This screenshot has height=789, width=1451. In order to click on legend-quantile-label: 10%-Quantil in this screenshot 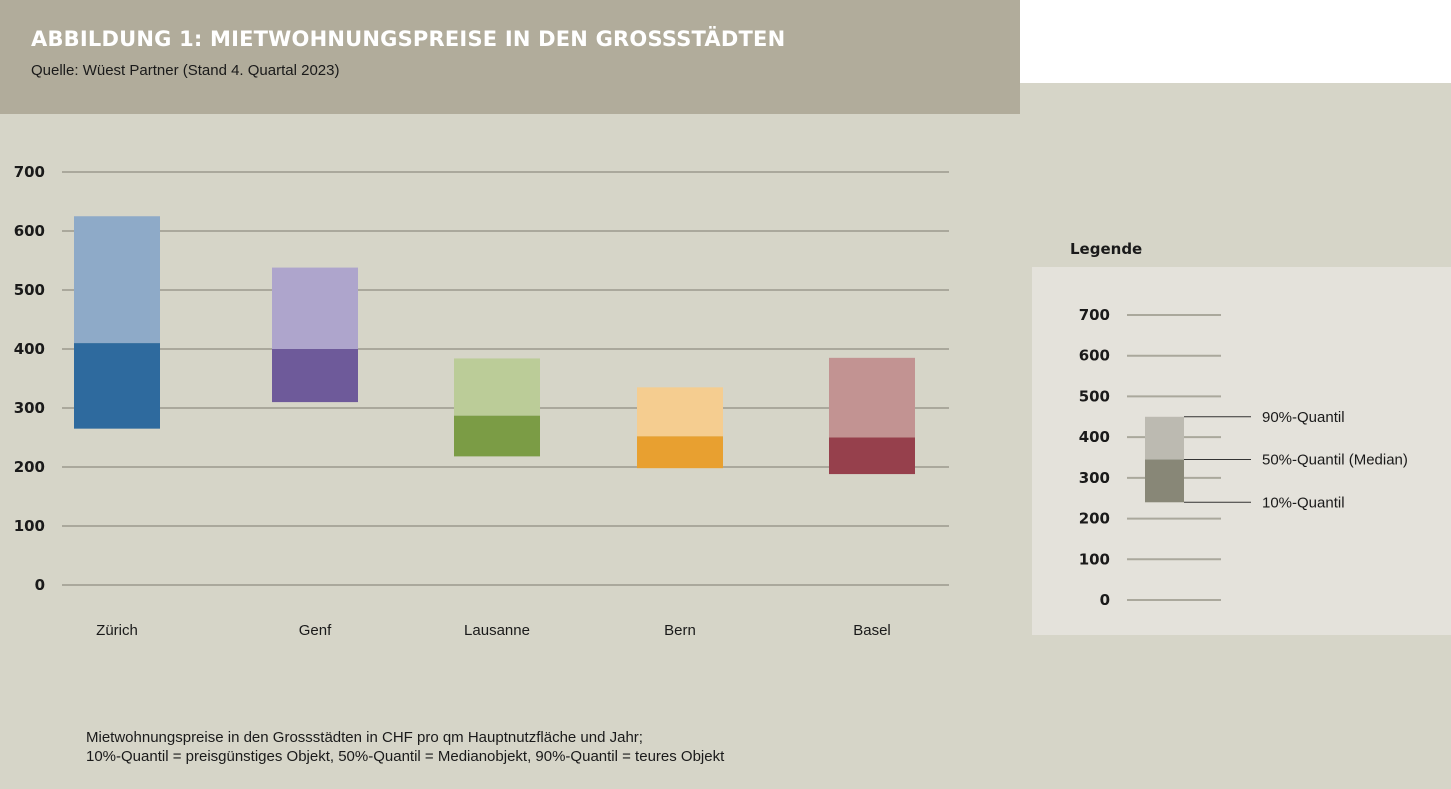, I will do `click(1303, 502)`.